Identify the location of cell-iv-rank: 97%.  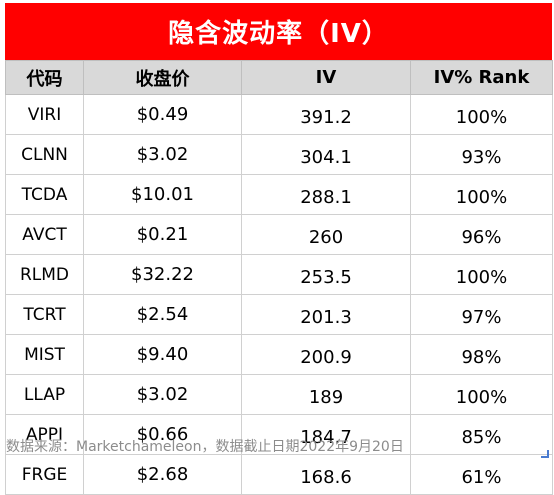
(481, 314).